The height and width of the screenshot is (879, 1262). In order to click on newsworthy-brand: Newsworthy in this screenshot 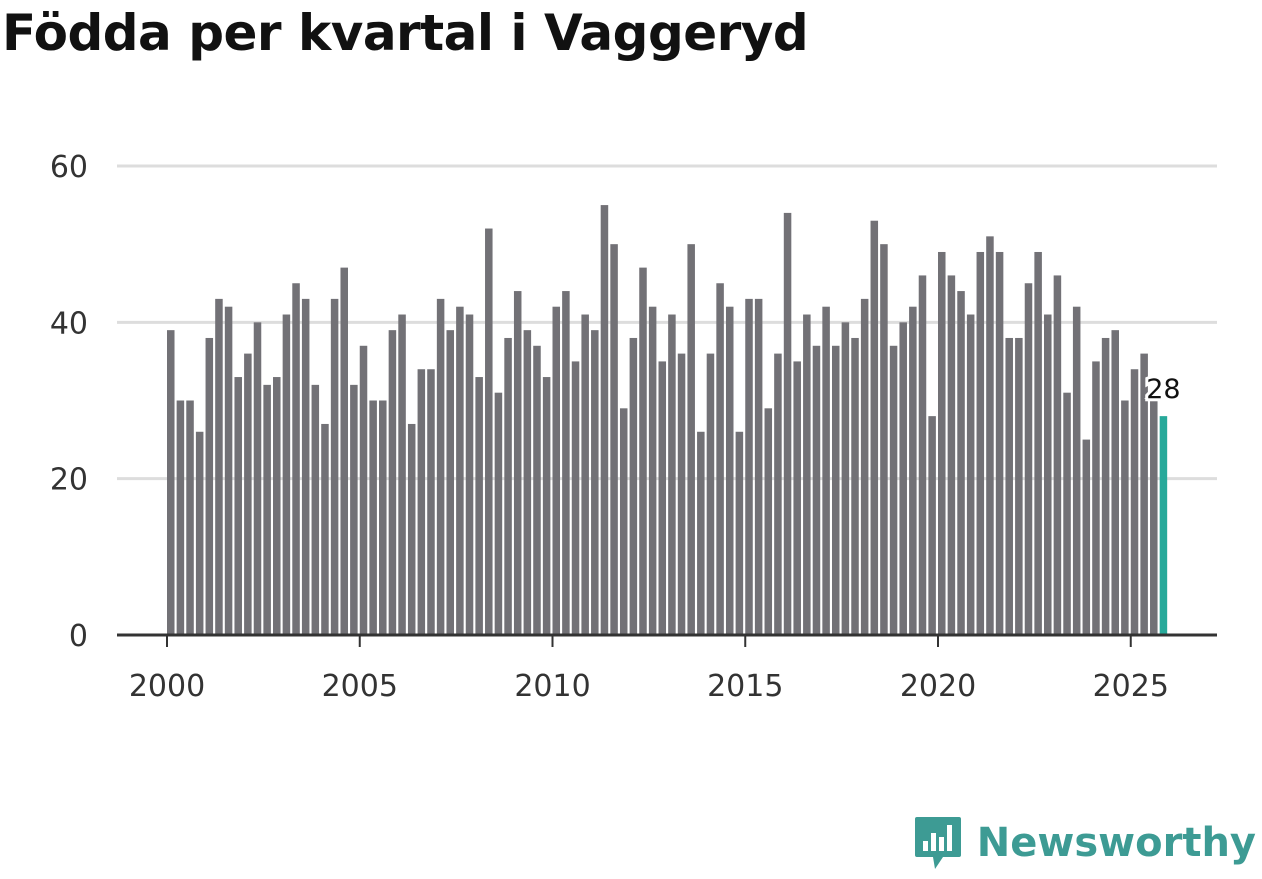, I will do `click(1084, 843)`.